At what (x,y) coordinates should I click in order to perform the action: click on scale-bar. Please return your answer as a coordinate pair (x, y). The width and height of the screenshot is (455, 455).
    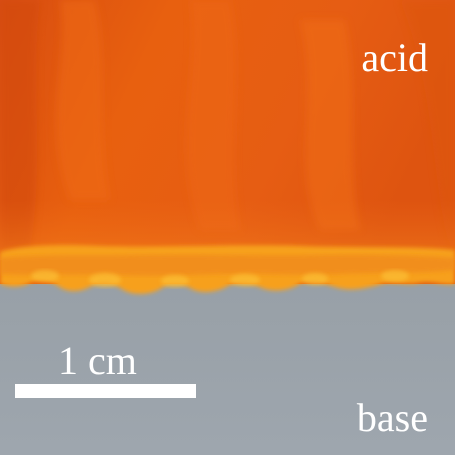
    Looking at the image, I should click on (105, 391).